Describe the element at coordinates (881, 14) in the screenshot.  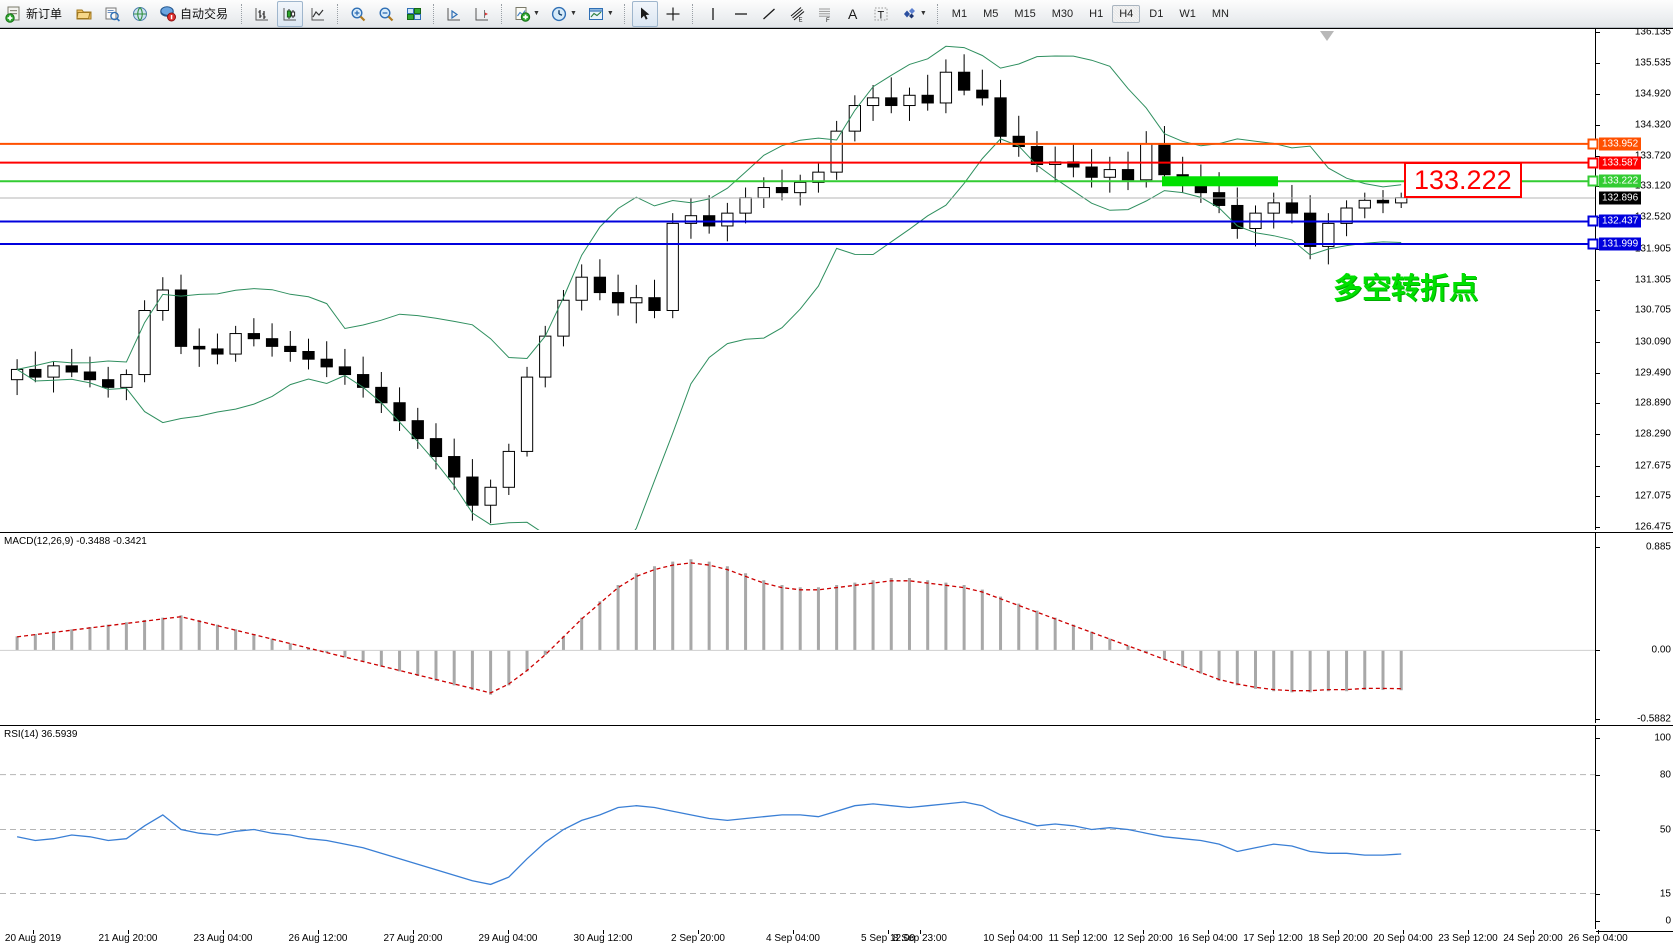
I see `text-object-button: T` at that location.